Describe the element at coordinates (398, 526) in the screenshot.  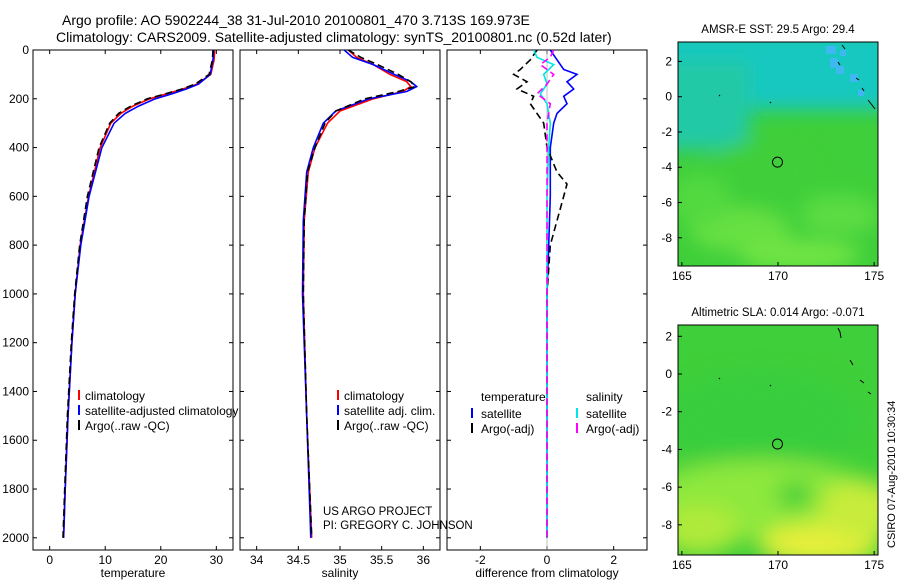
I see `project-pi: PI: GREGORY C. JOHNSON` at that location.